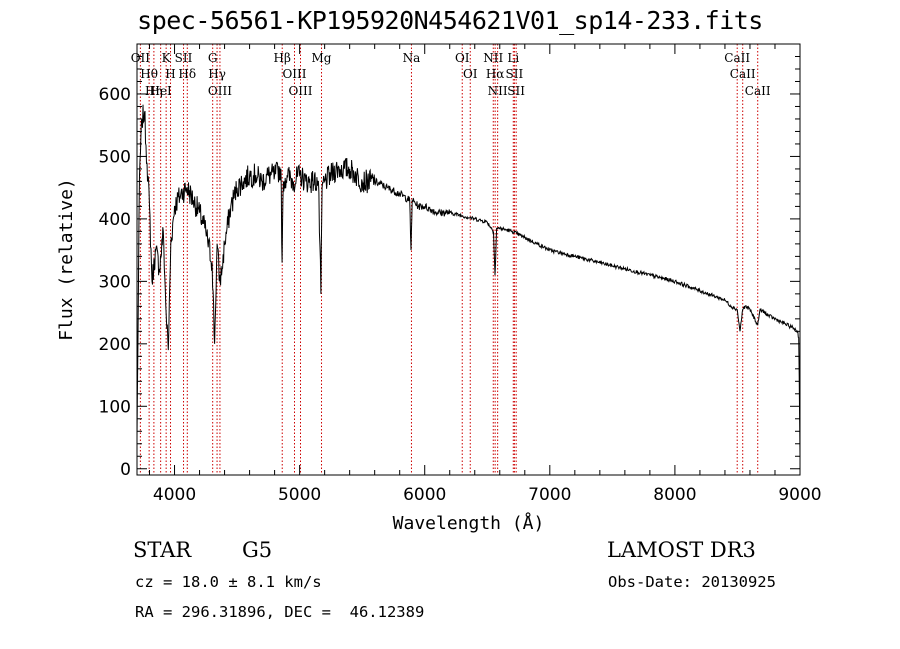  What do you see at coordinates (280, 612) in the screenshot?
I see `coordinates-text: RA = 296.31896, DEC = 46.12389` at bounding box center [280, 612].